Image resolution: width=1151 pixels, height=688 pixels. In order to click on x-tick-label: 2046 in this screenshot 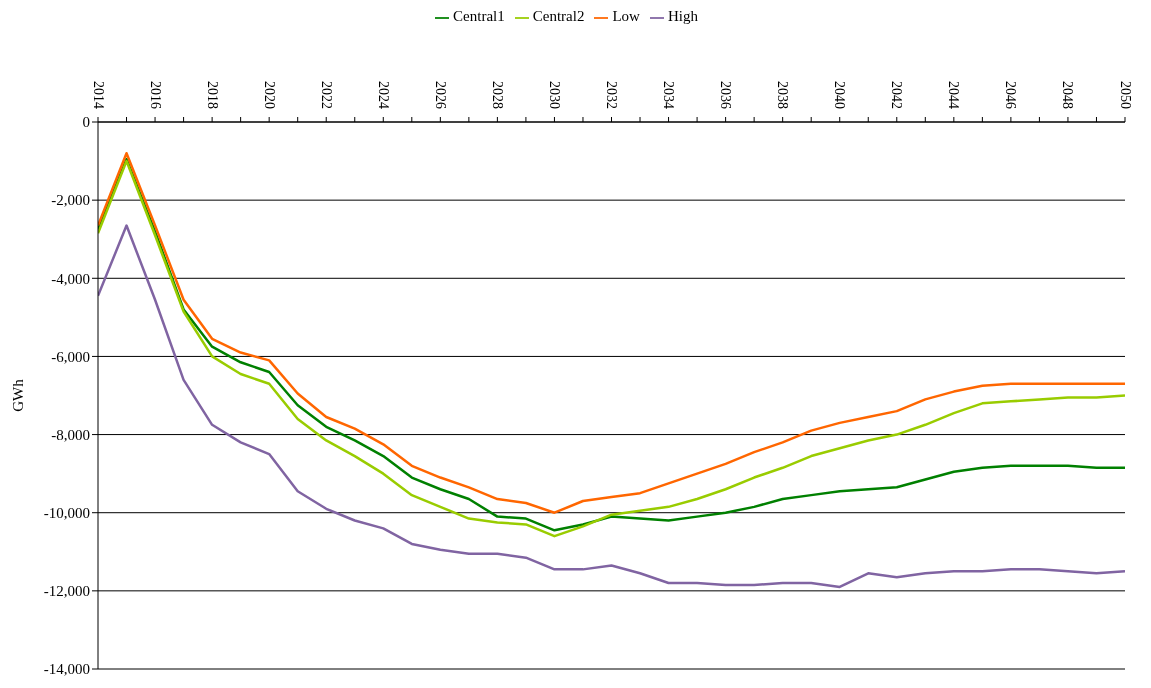, I will do `click(1011, 95)`.